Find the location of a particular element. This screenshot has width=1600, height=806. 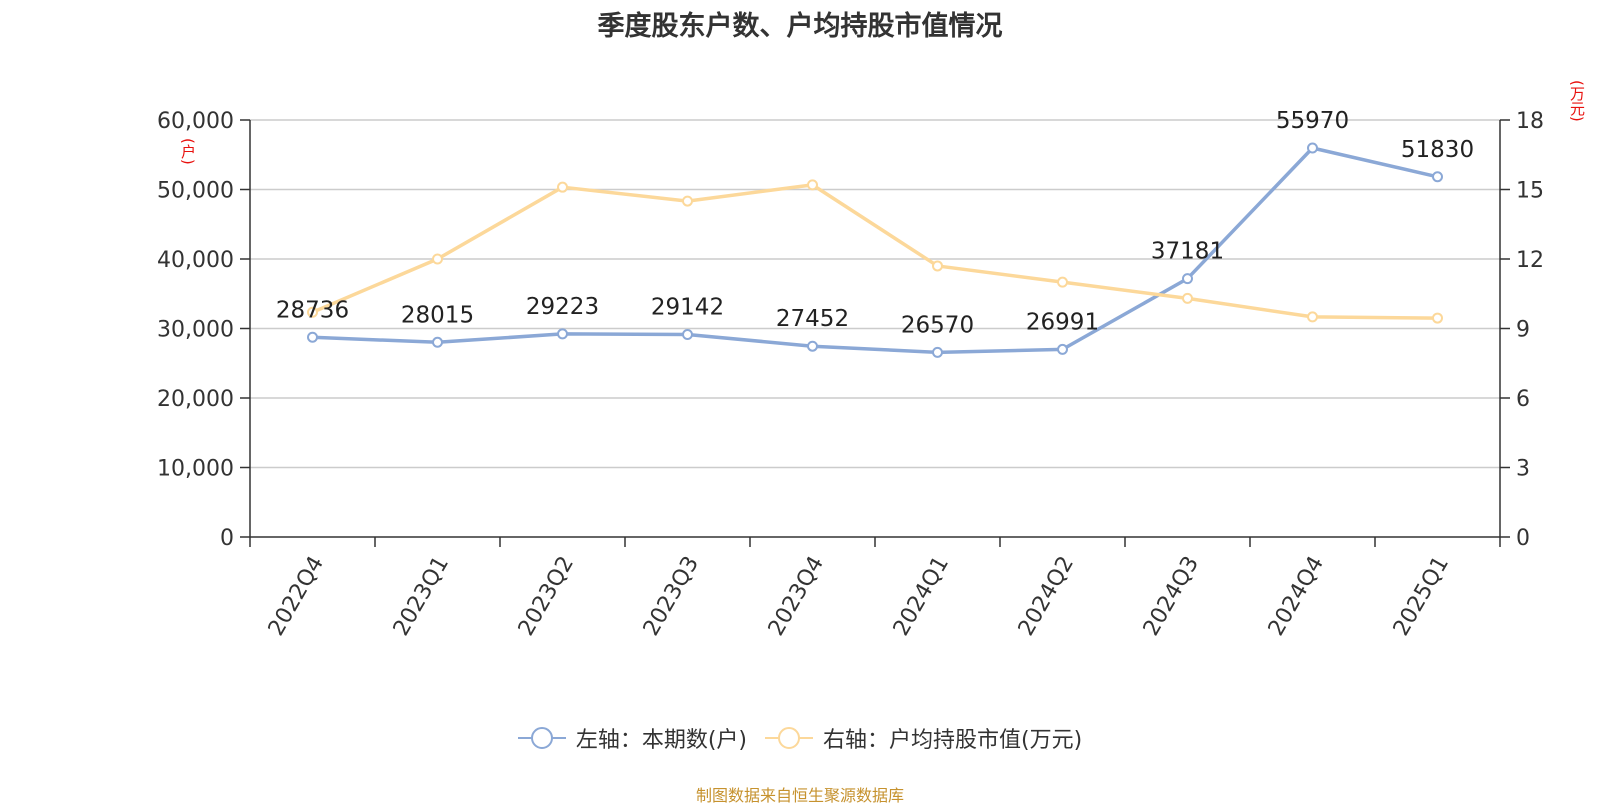

legend-marker-avg-value-icon is located at coordinates (789, 738).